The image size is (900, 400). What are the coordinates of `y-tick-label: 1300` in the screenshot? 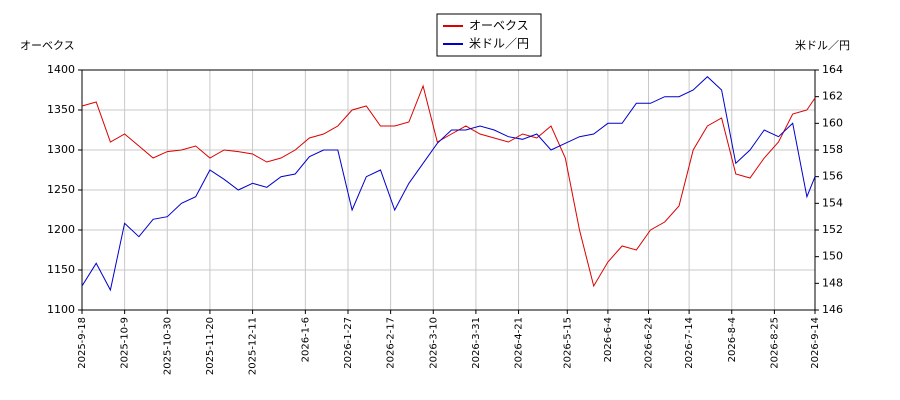 It's located at (61, 149).